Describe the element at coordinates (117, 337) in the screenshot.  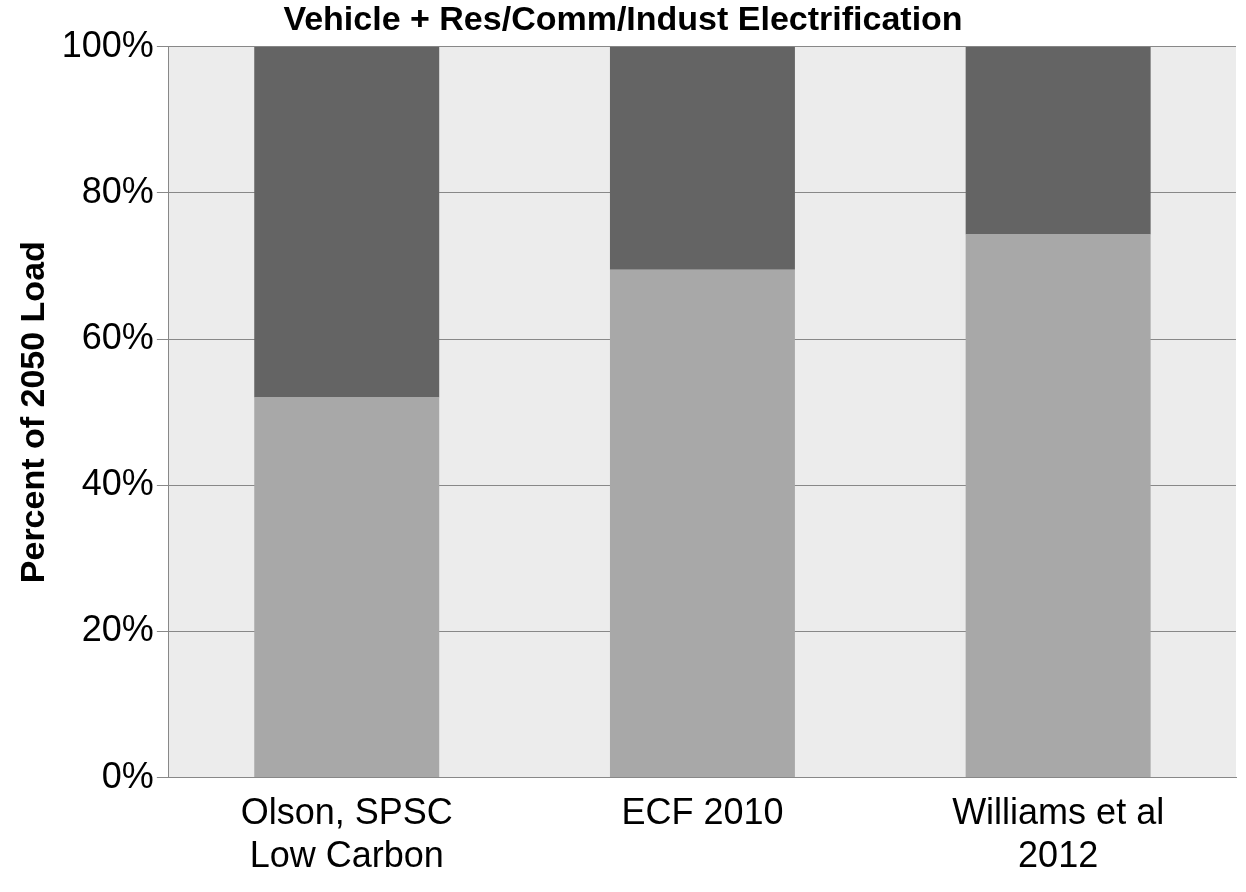
I see `y-tick-label: 60%` at that location.